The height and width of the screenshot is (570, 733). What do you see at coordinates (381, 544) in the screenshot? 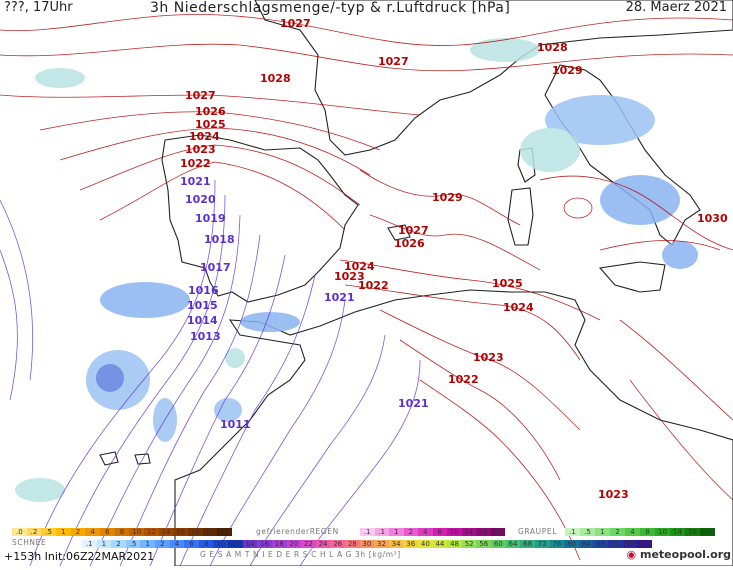
I see `legend-total-cell: 32` at bounding box center [381, 544].